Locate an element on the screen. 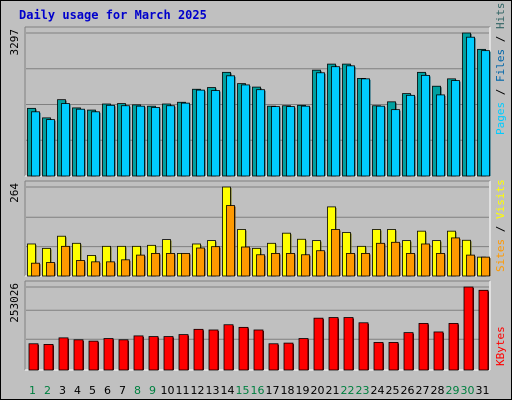  day-label-25: 25 is located at coordinates (393, 390).